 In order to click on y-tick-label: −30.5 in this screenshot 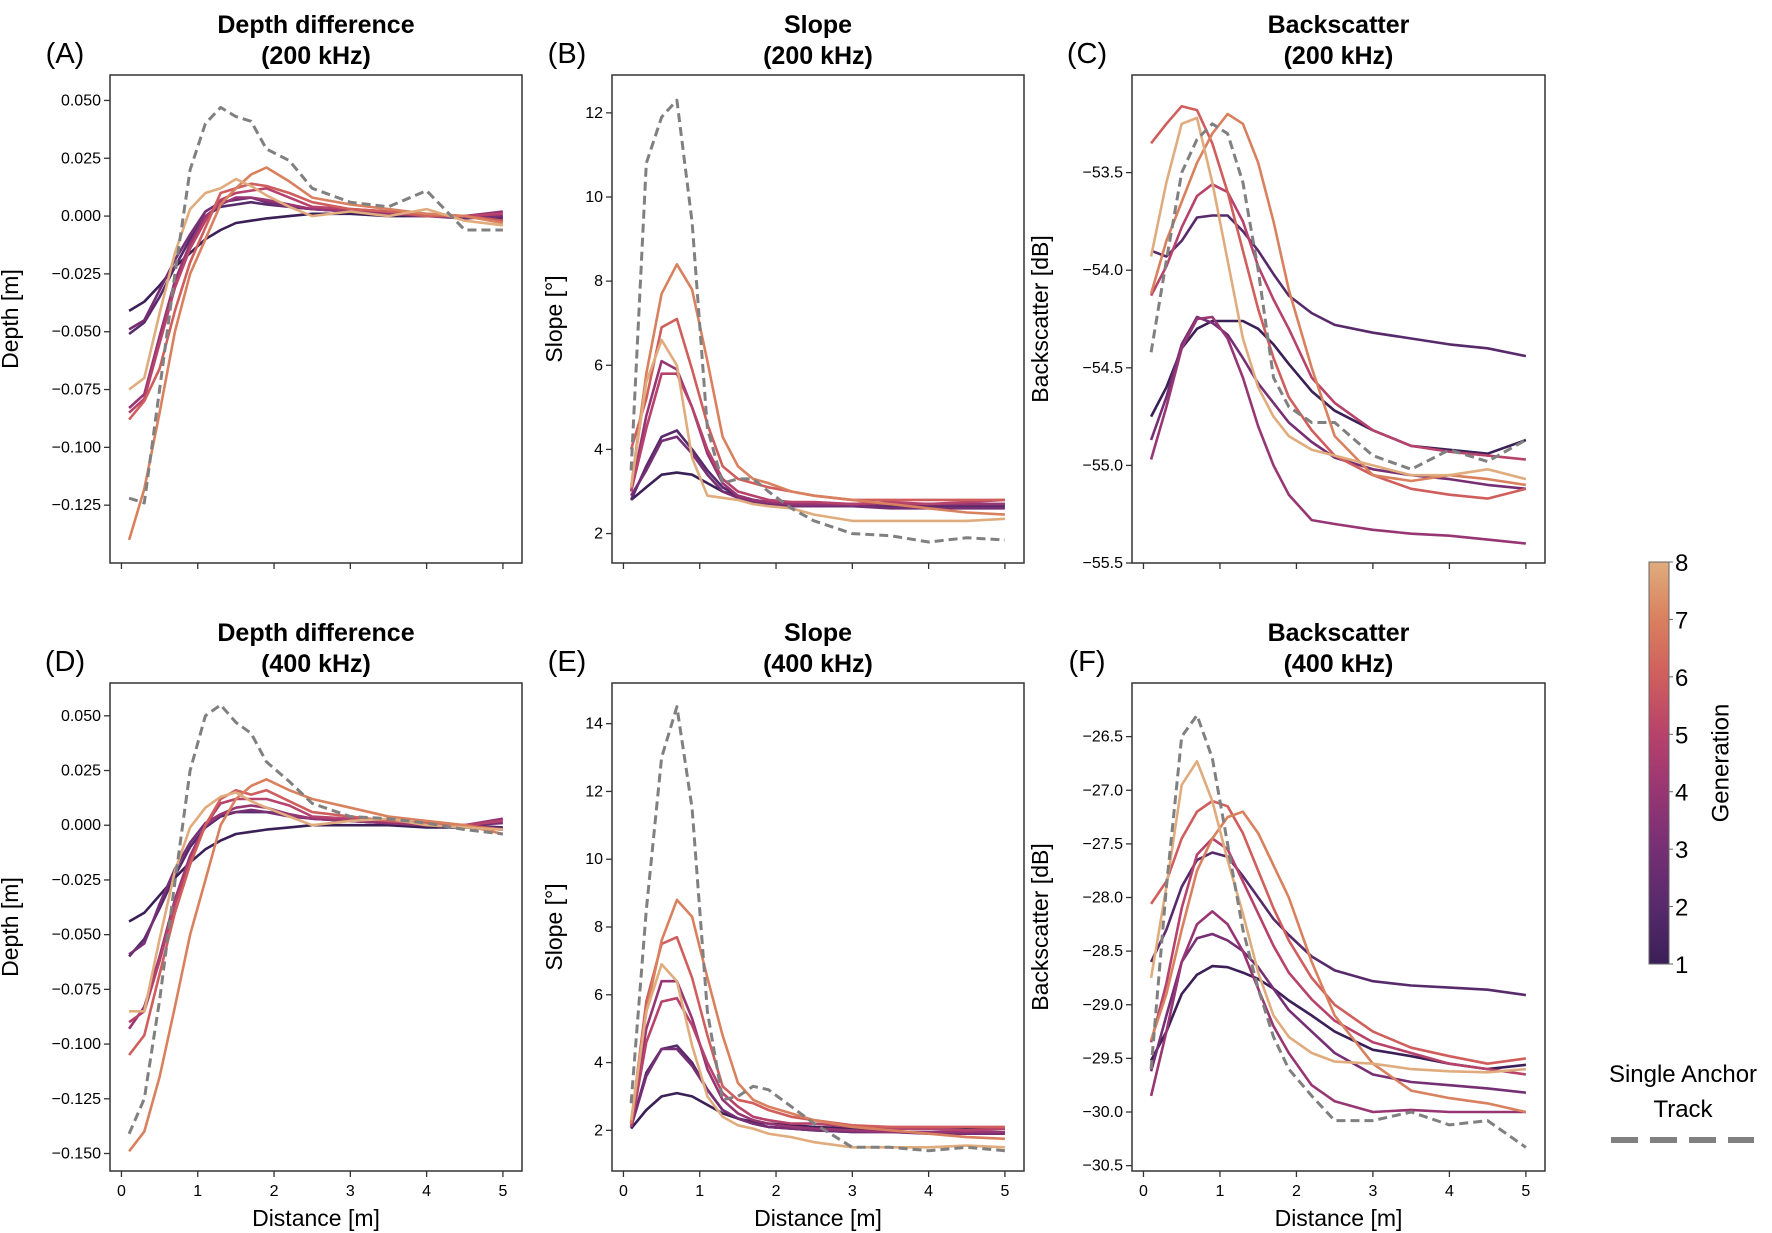, I will do `click(1103, 1166)`.